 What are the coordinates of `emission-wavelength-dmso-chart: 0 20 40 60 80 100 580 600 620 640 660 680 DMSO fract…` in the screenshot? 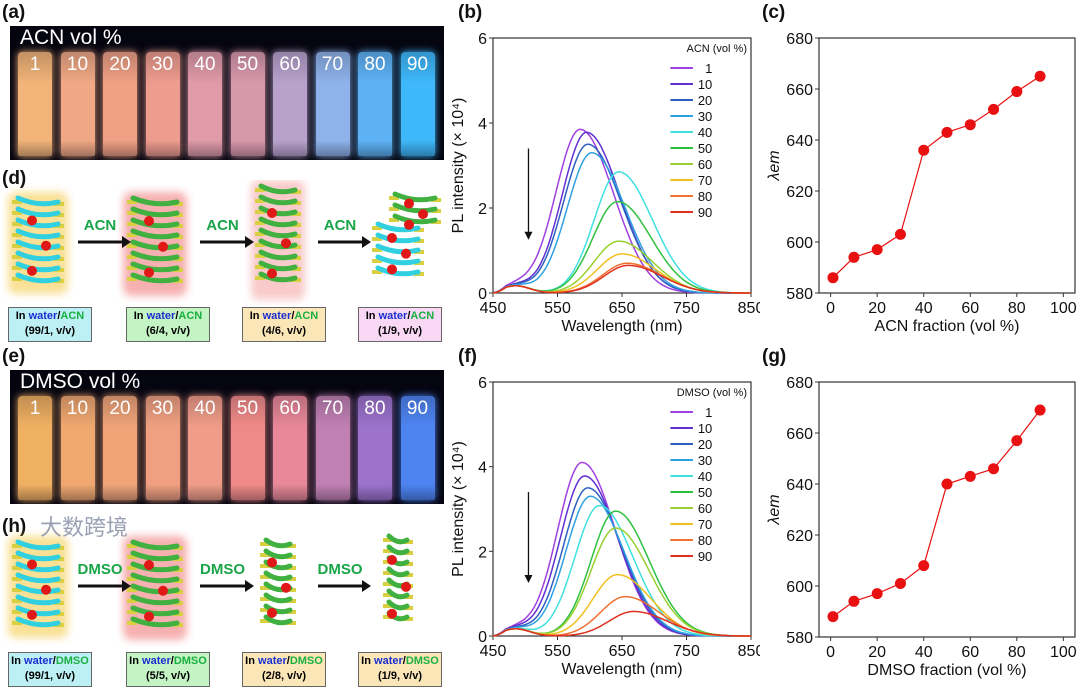 It's located at (921, 527).